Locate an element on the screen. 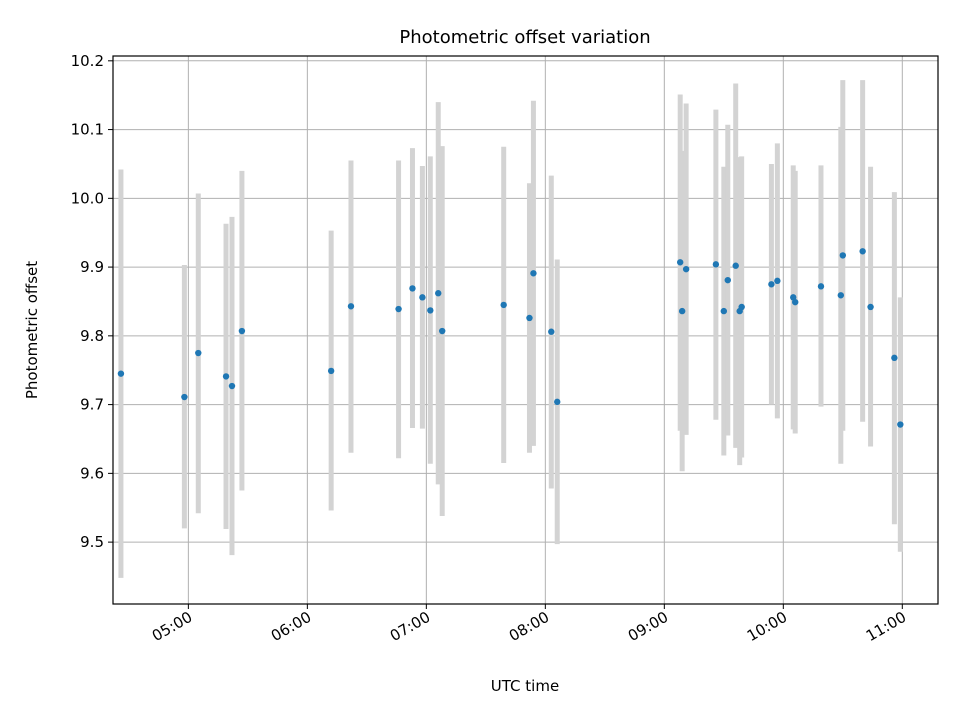  y-tick-label: 9.5 is located at coordinates (92, 542).